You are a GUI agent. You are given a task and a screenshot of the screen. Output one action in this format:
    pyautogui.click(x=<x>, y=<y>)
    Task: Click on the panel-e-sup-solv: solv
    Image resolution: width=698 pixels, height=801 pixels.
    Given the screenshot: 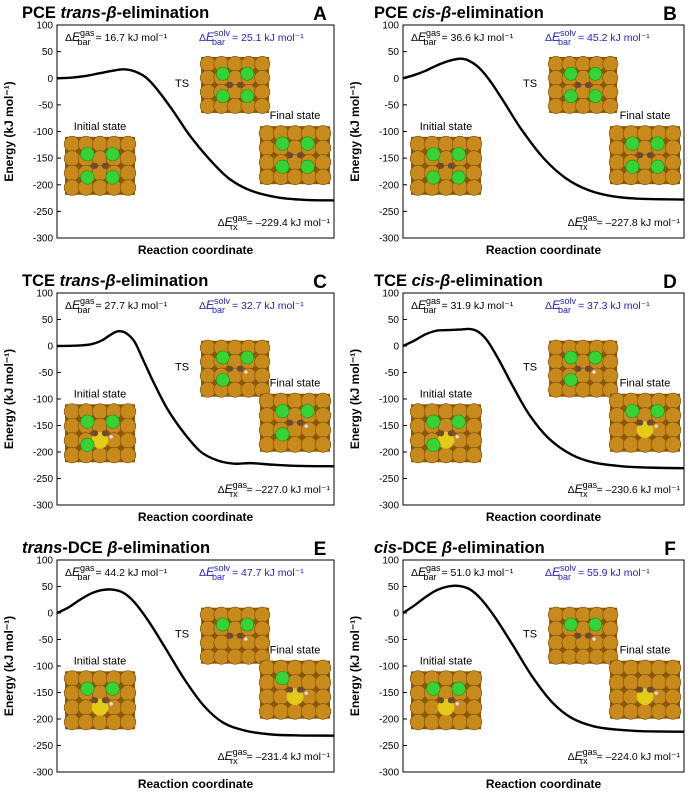 What is the action you would take?
    pyautogui.click(x=222, y=568)
    